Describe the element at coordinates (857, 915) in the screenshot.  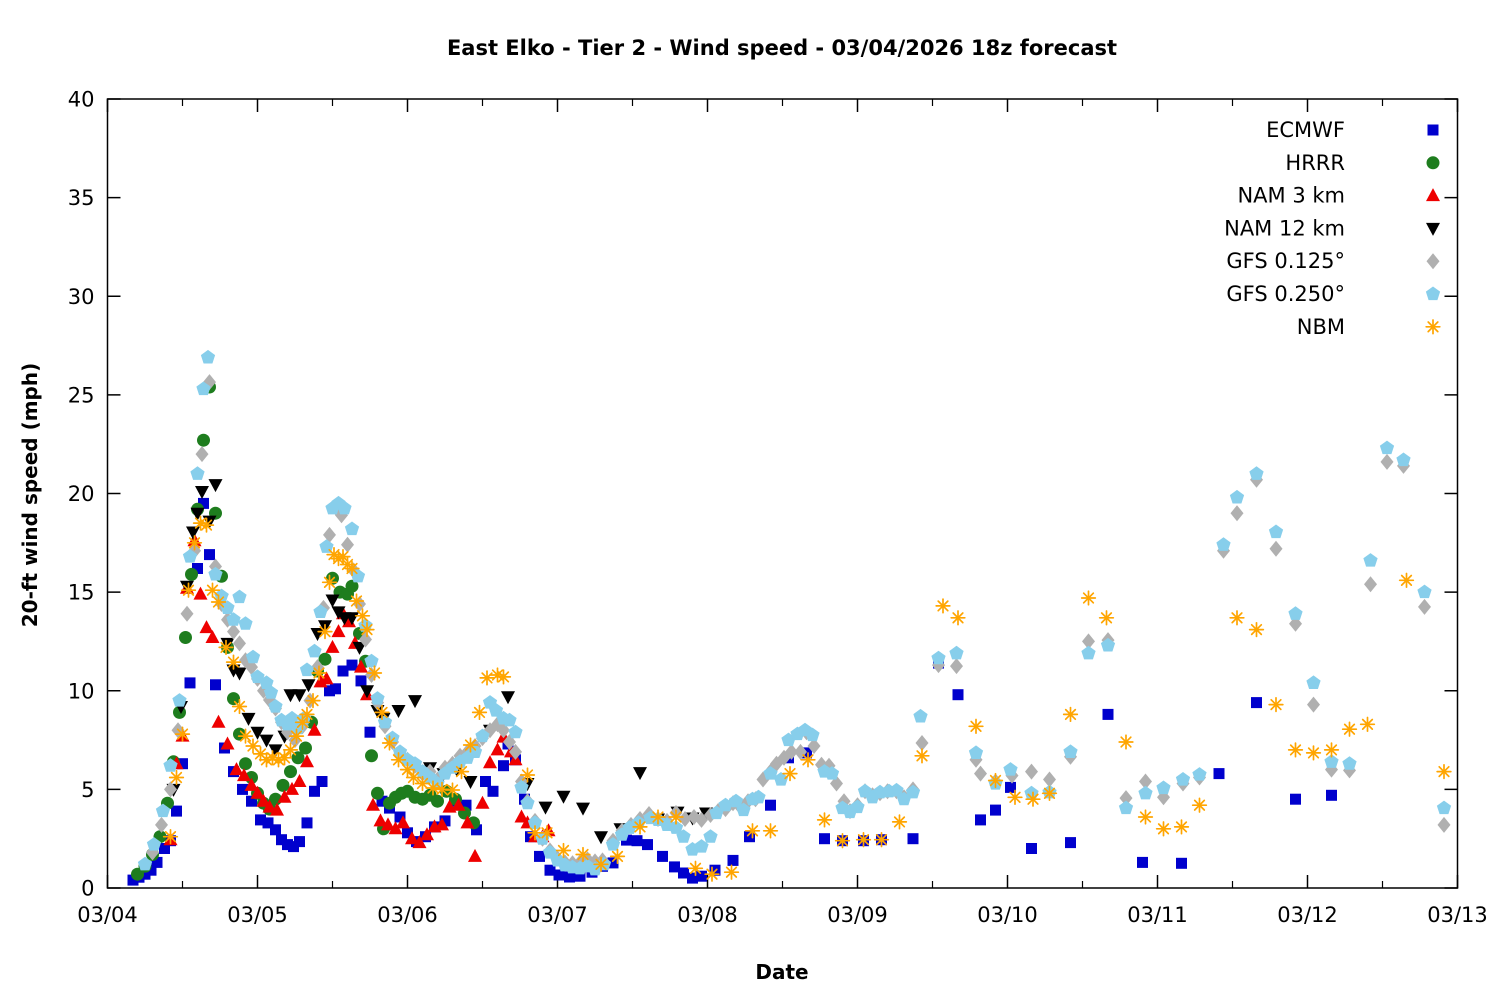
I see `svg-text: 03/09` at that location.